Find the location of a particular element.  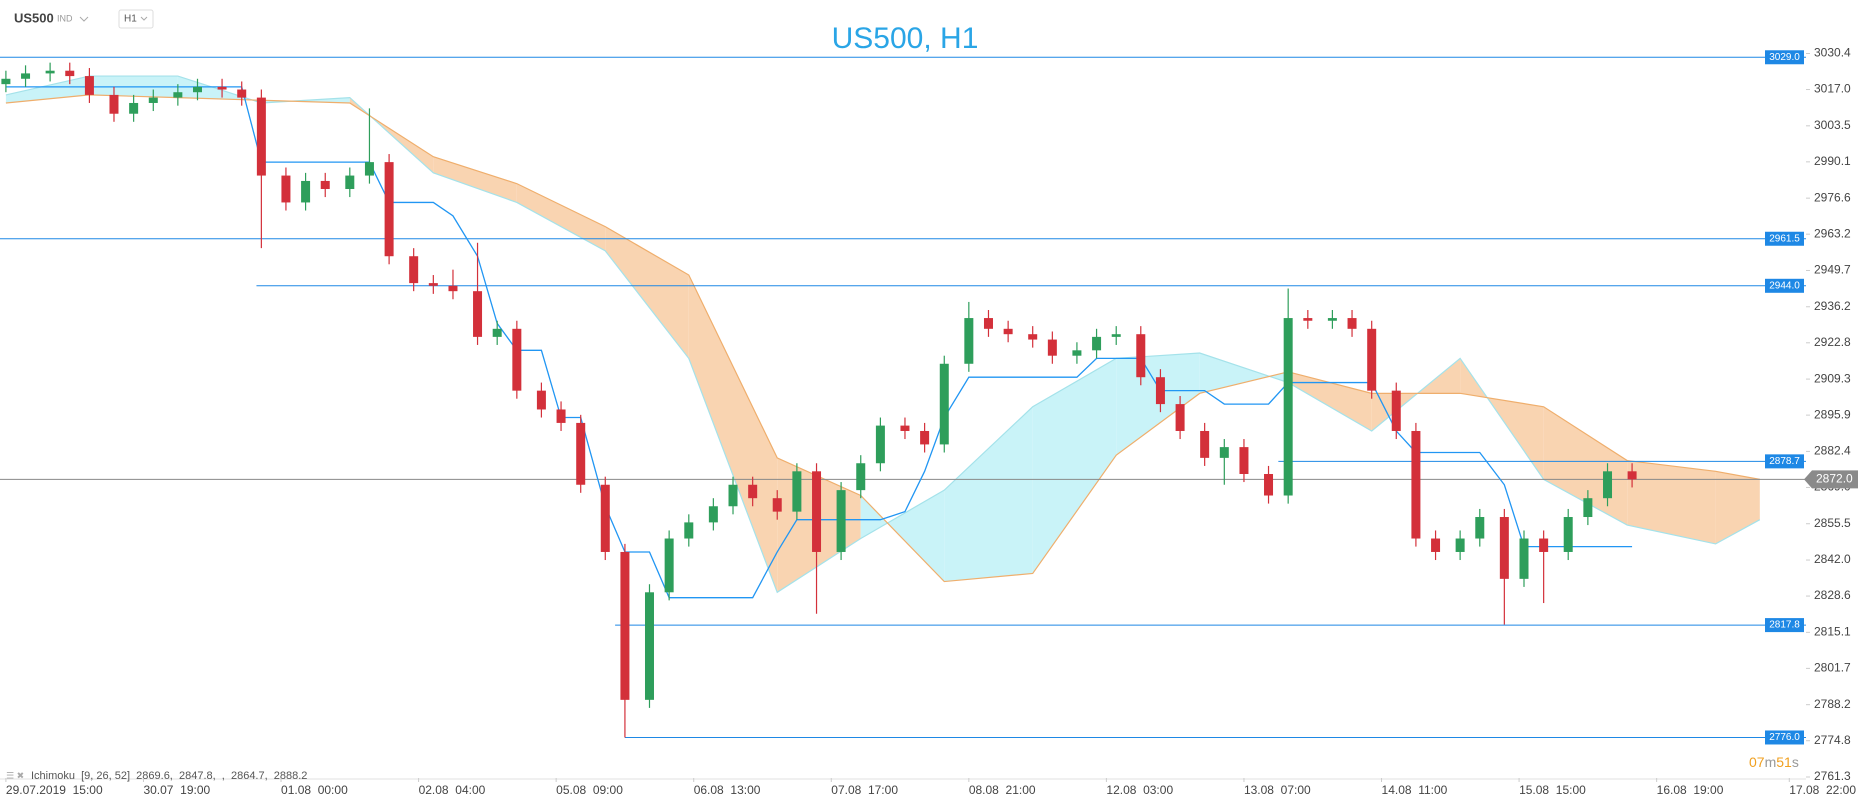

x-tick-label: 05.08 09:00 is located at coordinates (589, 790).